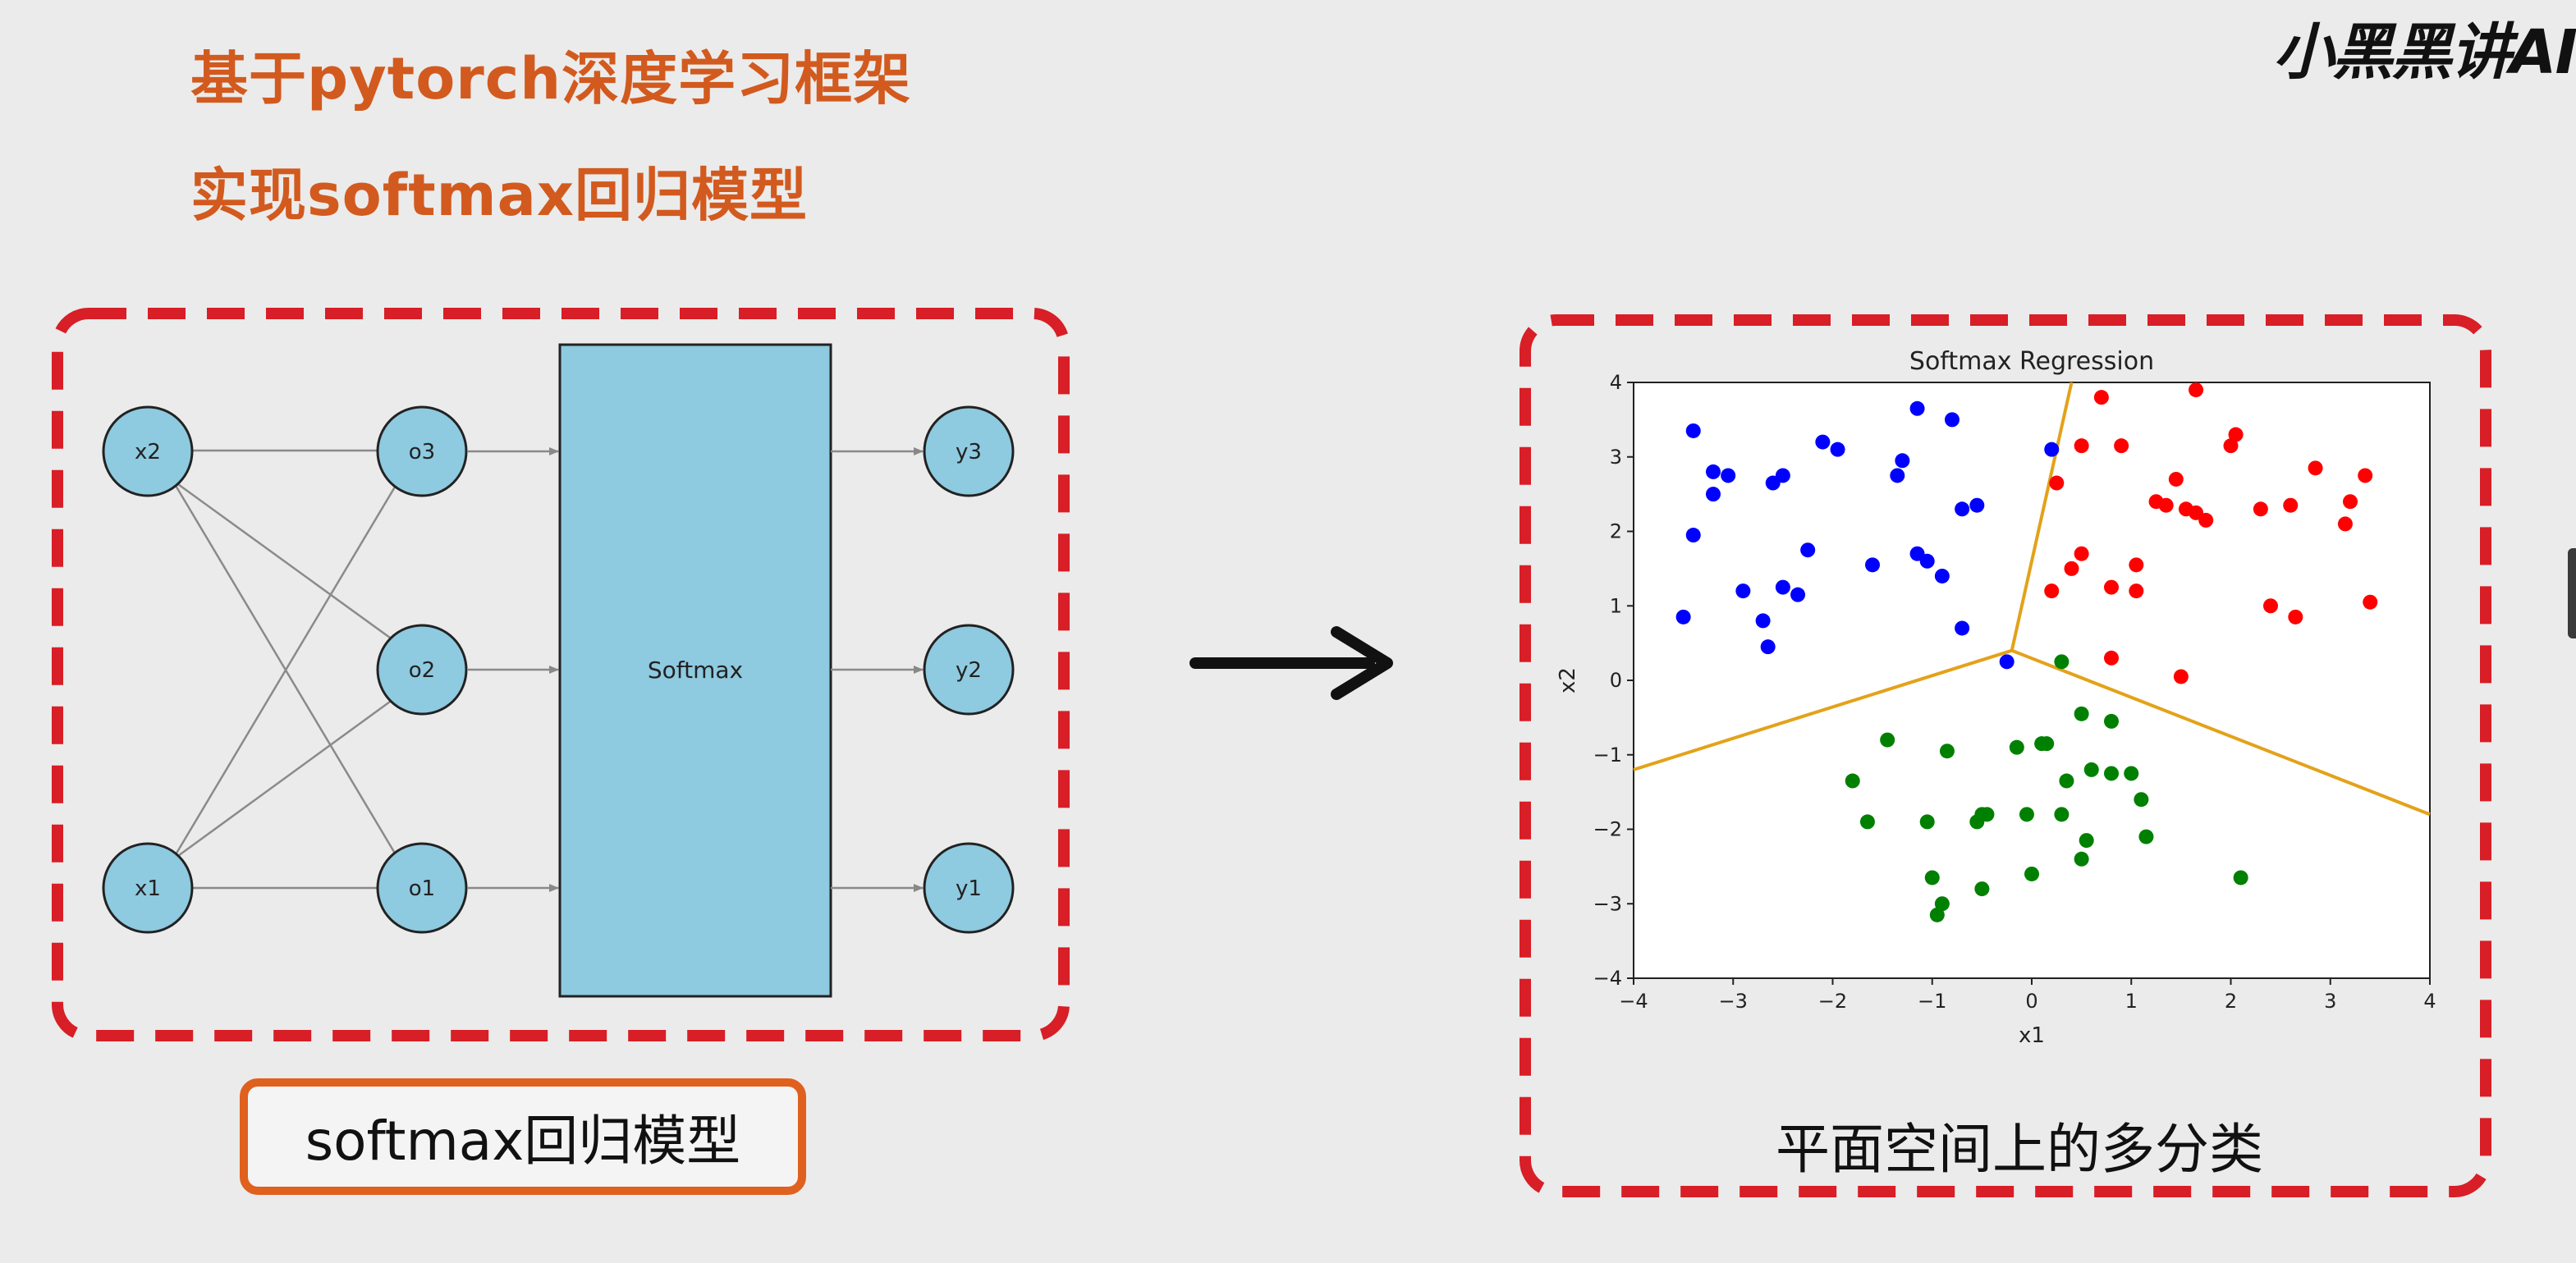 This screenshot has height=1263, width=2576. I want to click on y-tick-label: −1, so click(1608, 755).